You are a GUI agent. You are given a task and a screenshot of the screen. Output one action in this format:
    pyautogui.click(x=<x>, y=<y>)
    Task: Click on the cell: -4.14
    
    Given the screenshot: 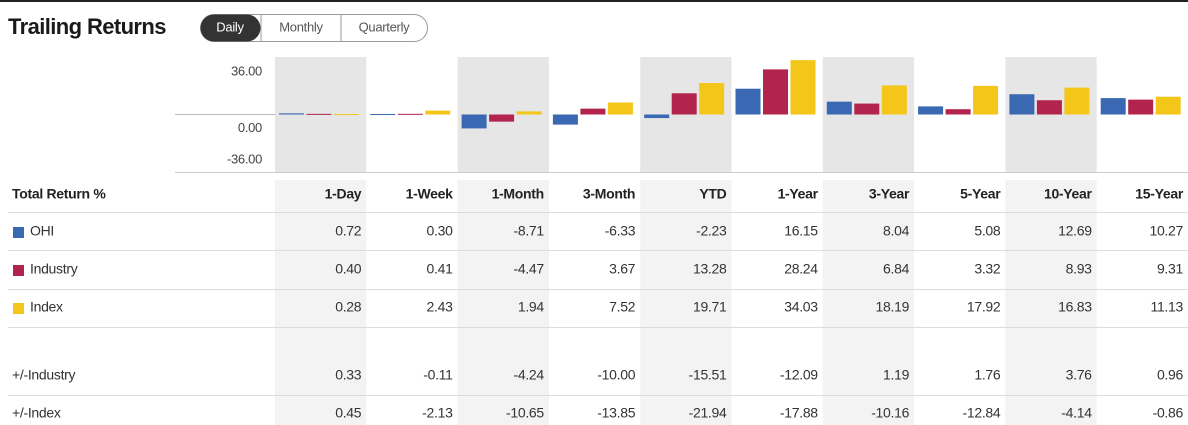 What is the action you would take?
    pyautogui.click(x=1076, y=413)
    